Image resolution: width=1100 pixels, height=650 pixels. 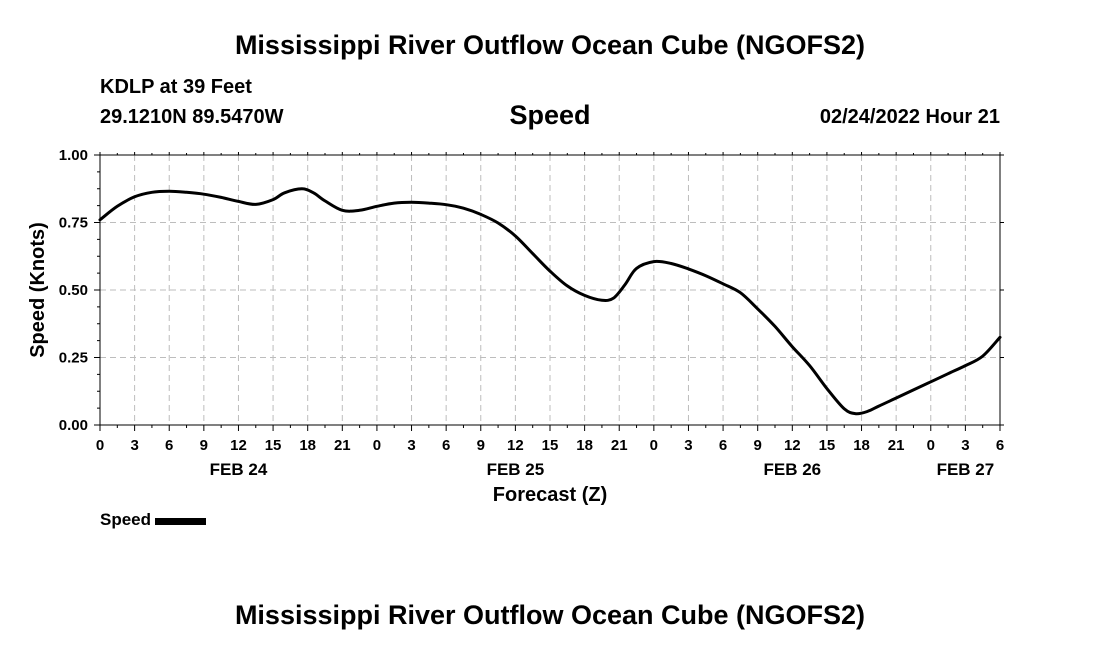 What do you see at coordinates (126, 519) in the screenshot?
I see `legend-label-speed: Speed` at bounding box center [126, 519].